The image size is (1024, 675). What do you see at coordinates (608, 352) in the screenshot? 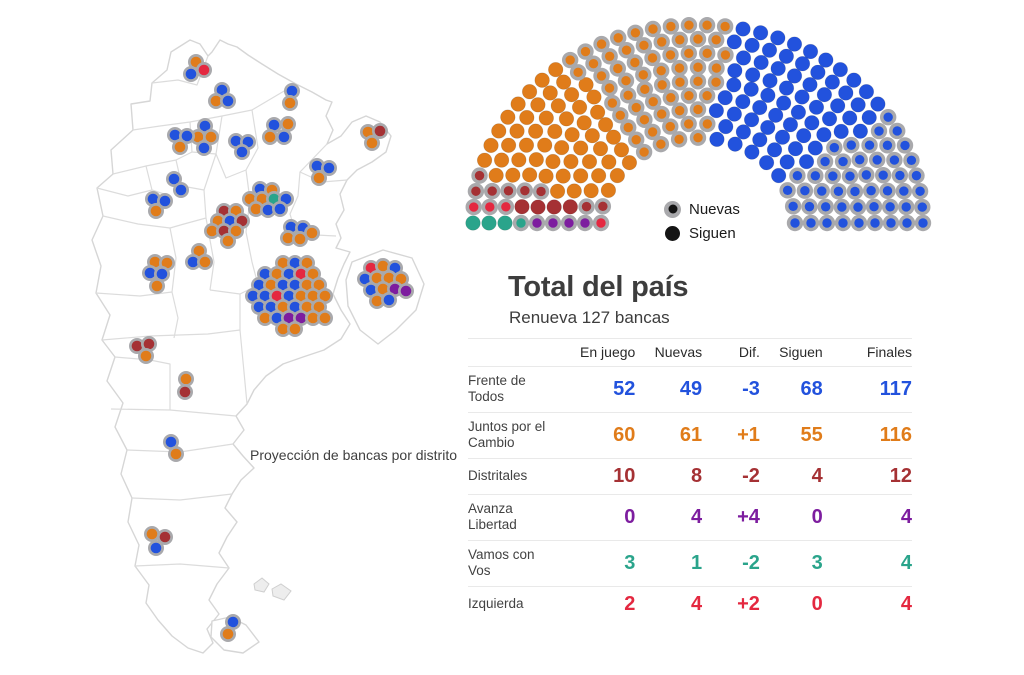
I see `column-header-0: En juego` at bounding box center [608, 352].